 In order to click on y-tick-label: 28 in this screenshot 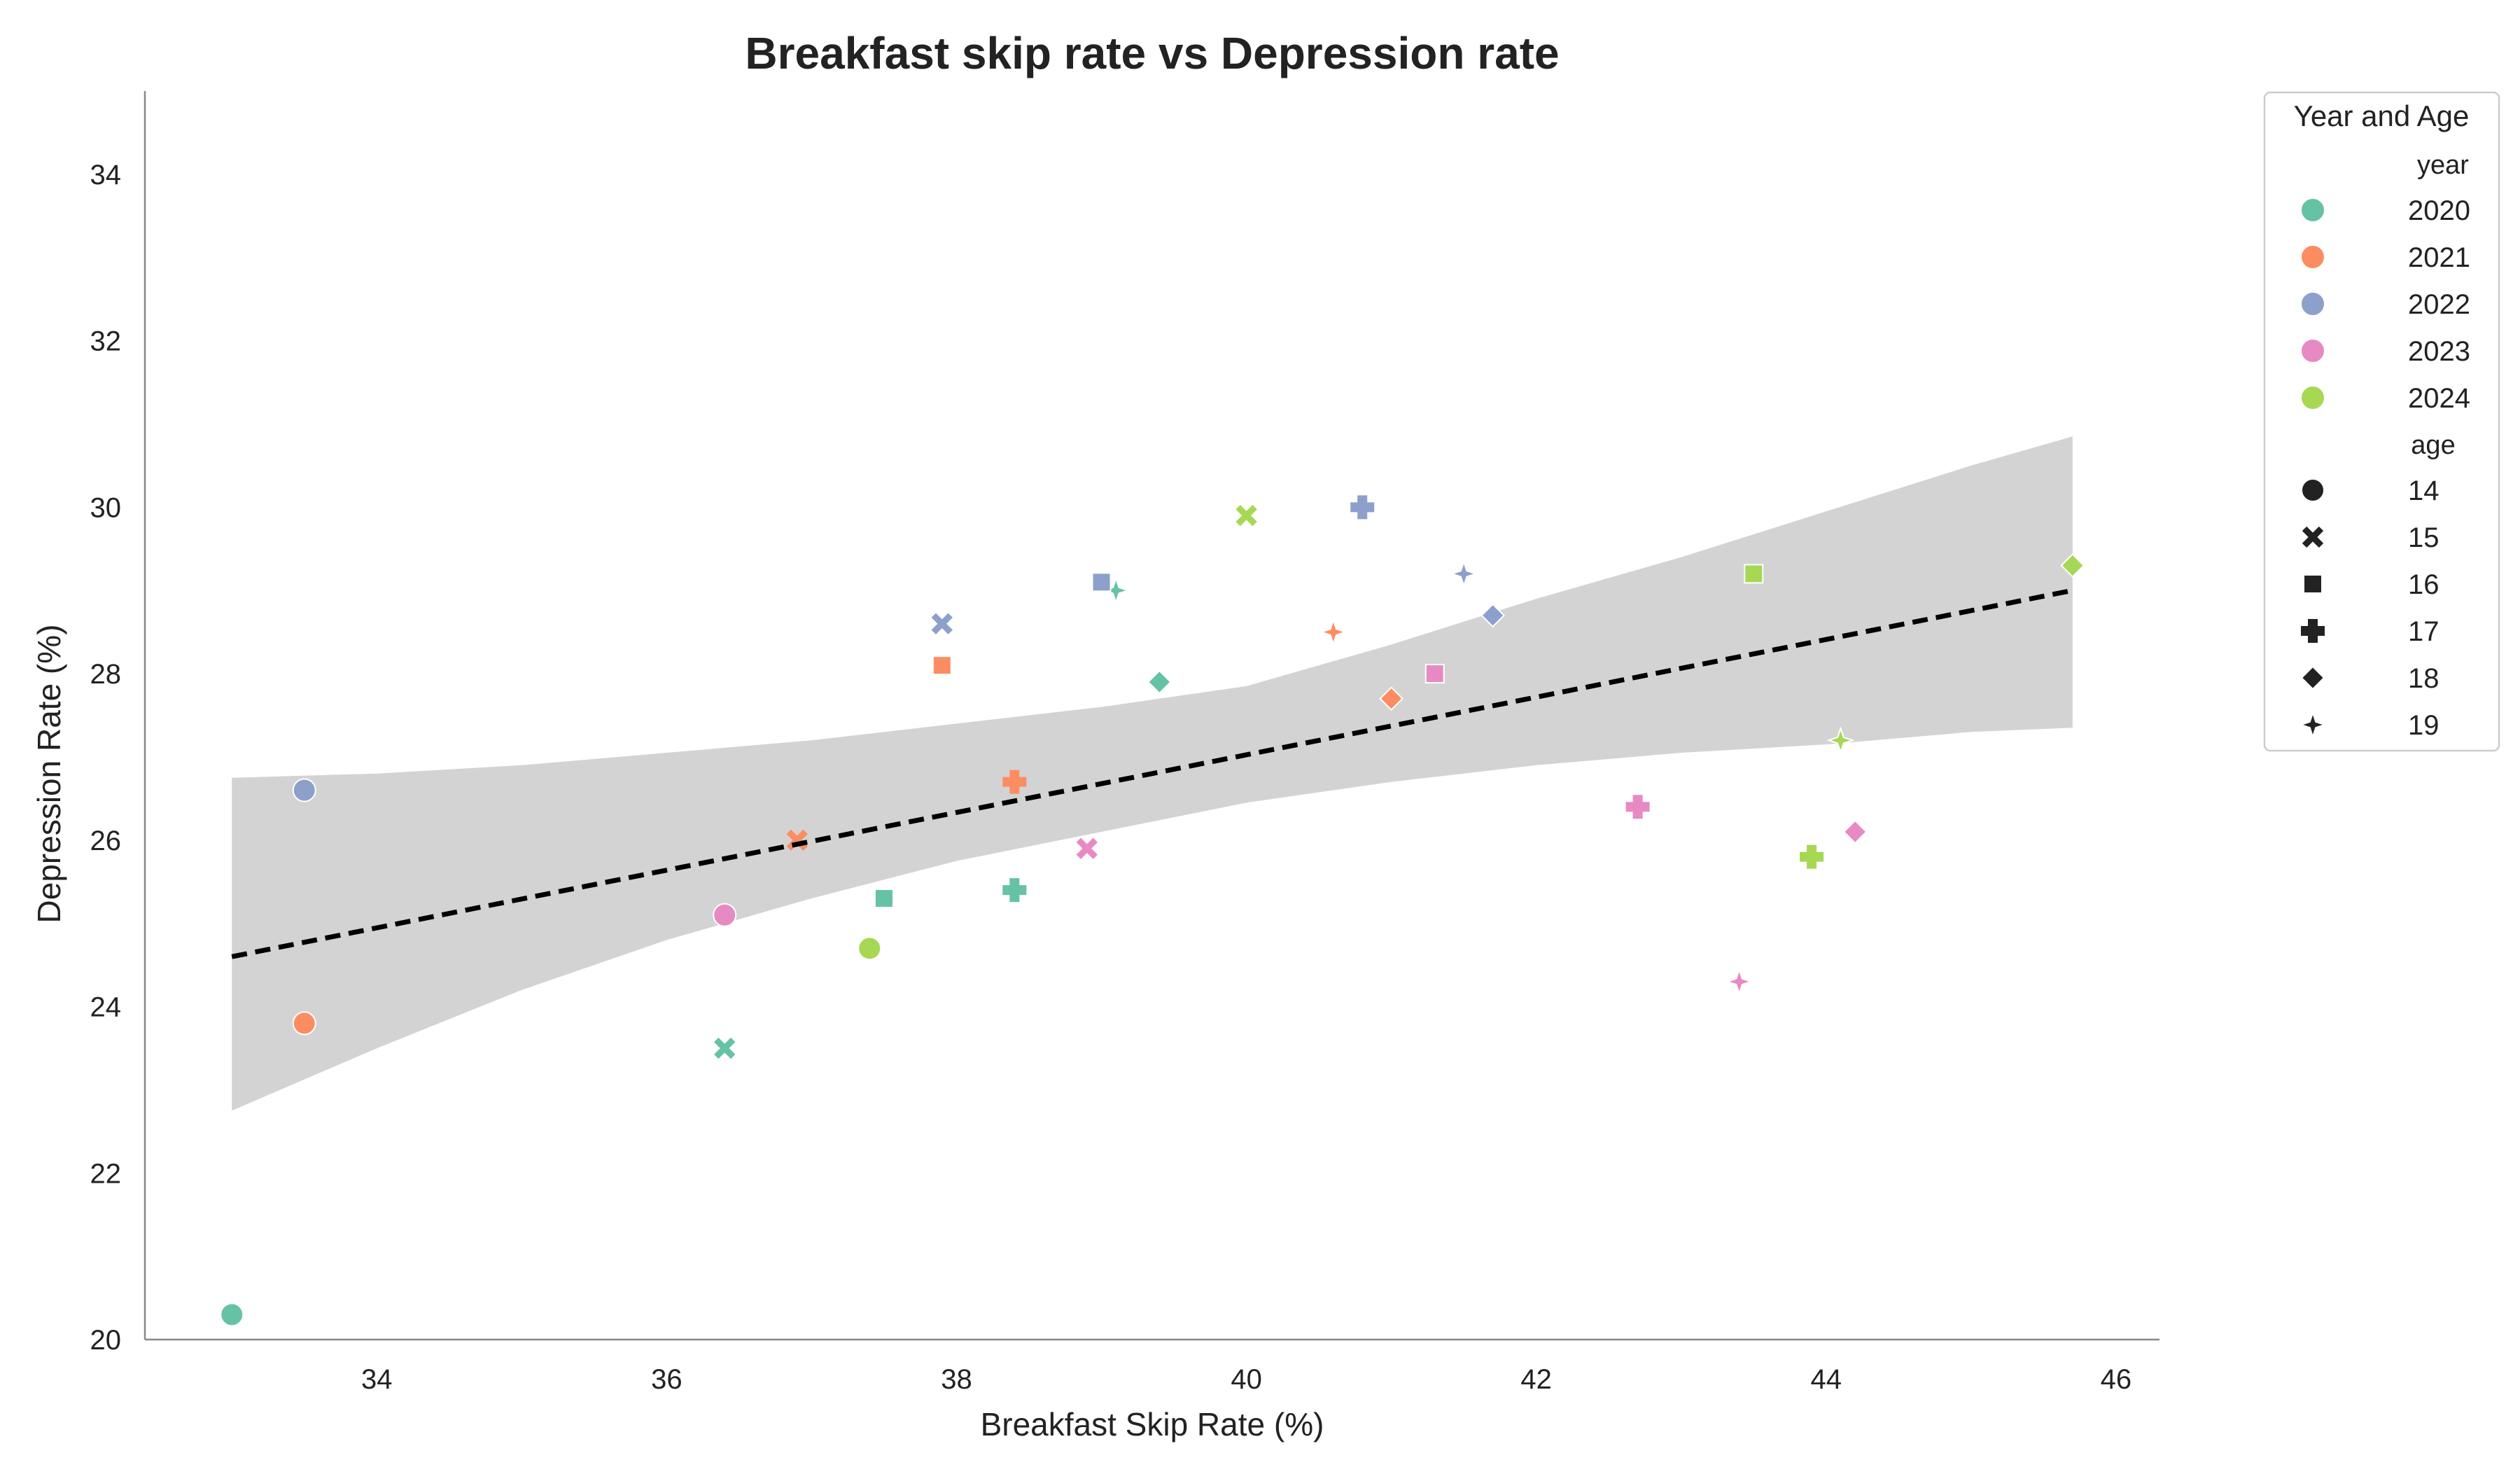, I will do `click(106, 674)`.